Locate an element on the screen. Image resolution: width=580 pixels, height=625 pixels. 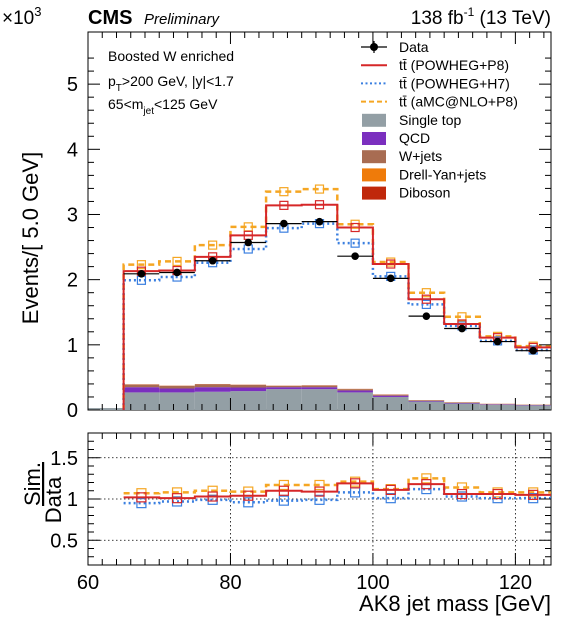
luminosity-label: 138 fb-1 (13 TeV) is located at coordinates (481, 17).